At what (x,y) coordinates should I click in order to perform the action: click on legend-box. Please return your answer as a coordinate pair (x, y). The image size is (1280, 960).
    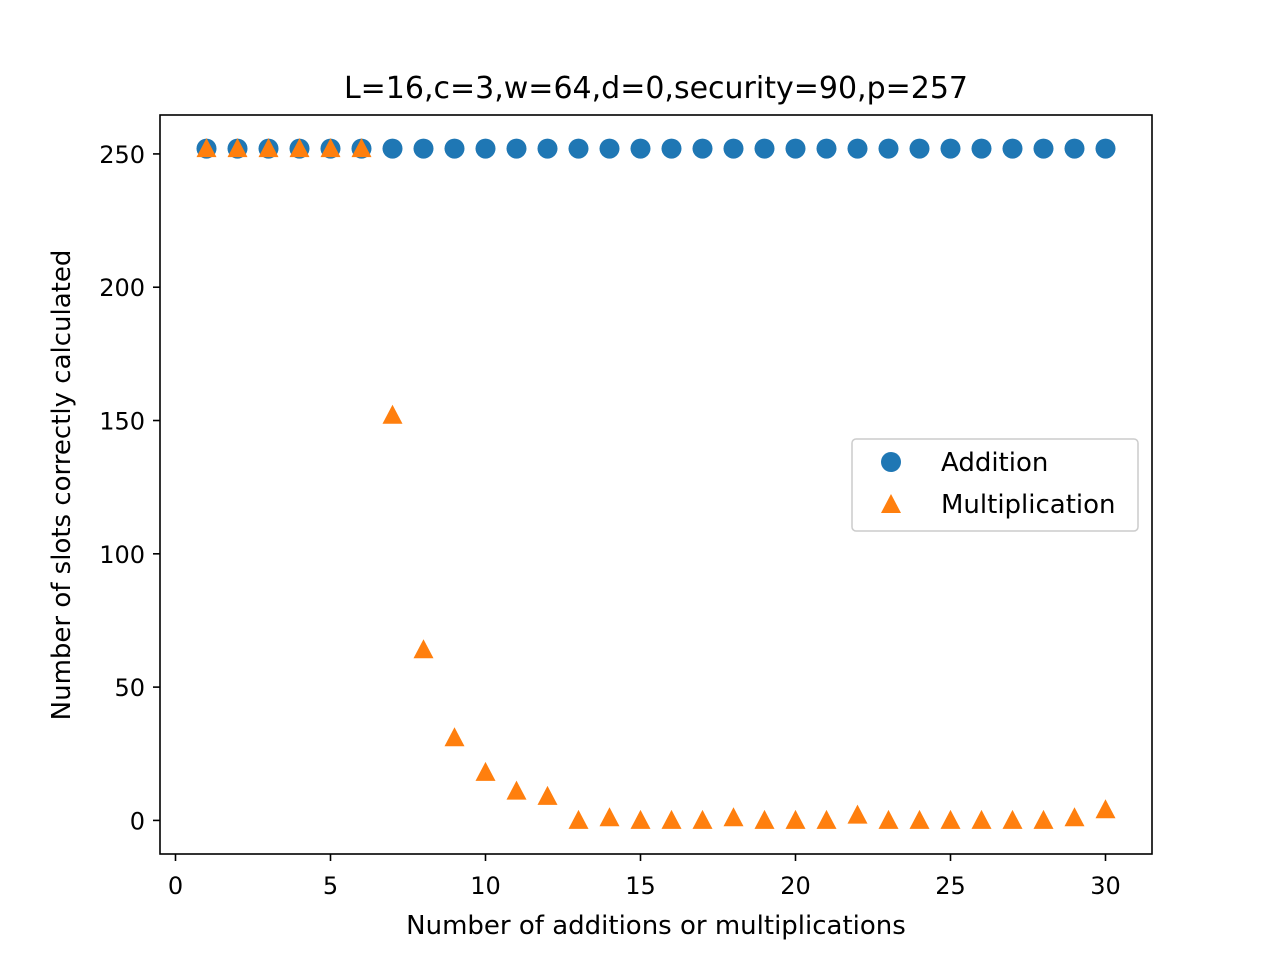
    Looking at the image, I should click on (995, 485).